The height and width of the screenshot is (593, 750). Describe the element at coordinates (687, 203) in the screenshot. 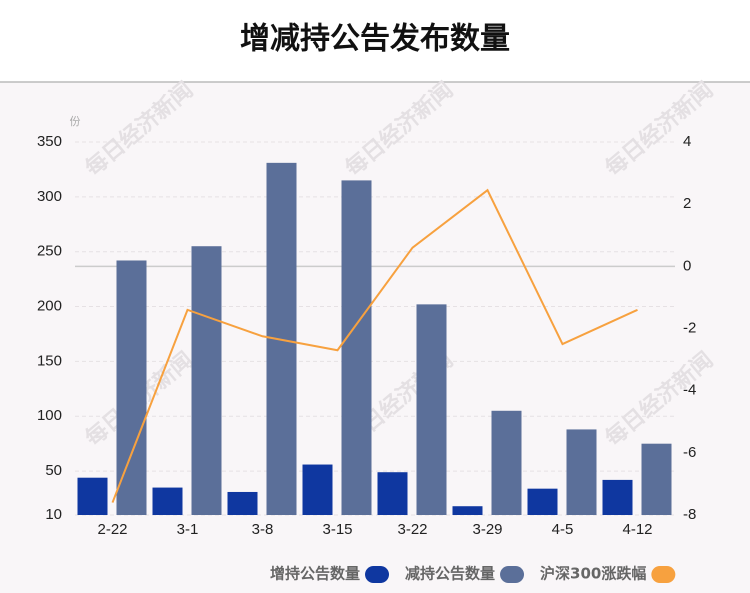

I see `y2-tick-label: 2` at that location.